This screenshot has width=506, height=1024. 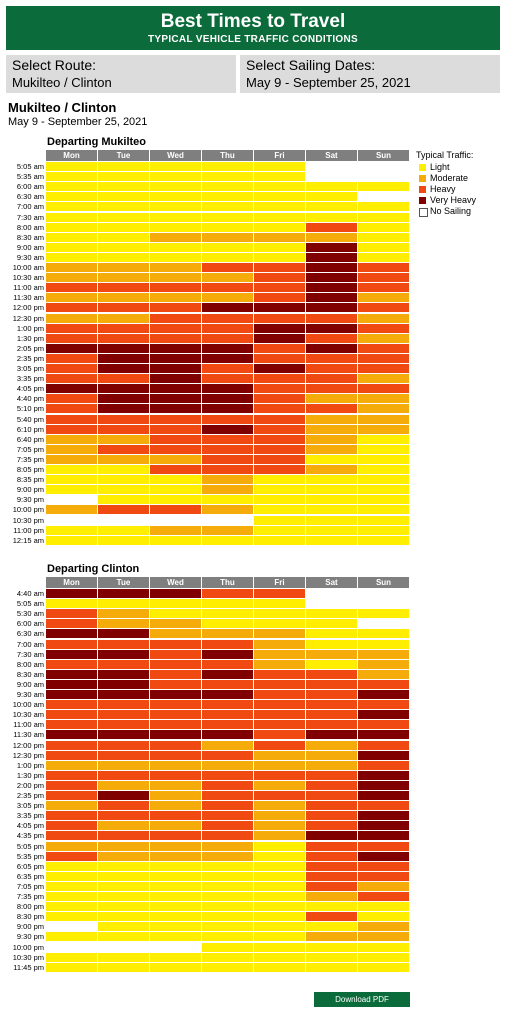 I want to click on legend-item-no-sailing: No Sailing, so click(x=446, y=211).